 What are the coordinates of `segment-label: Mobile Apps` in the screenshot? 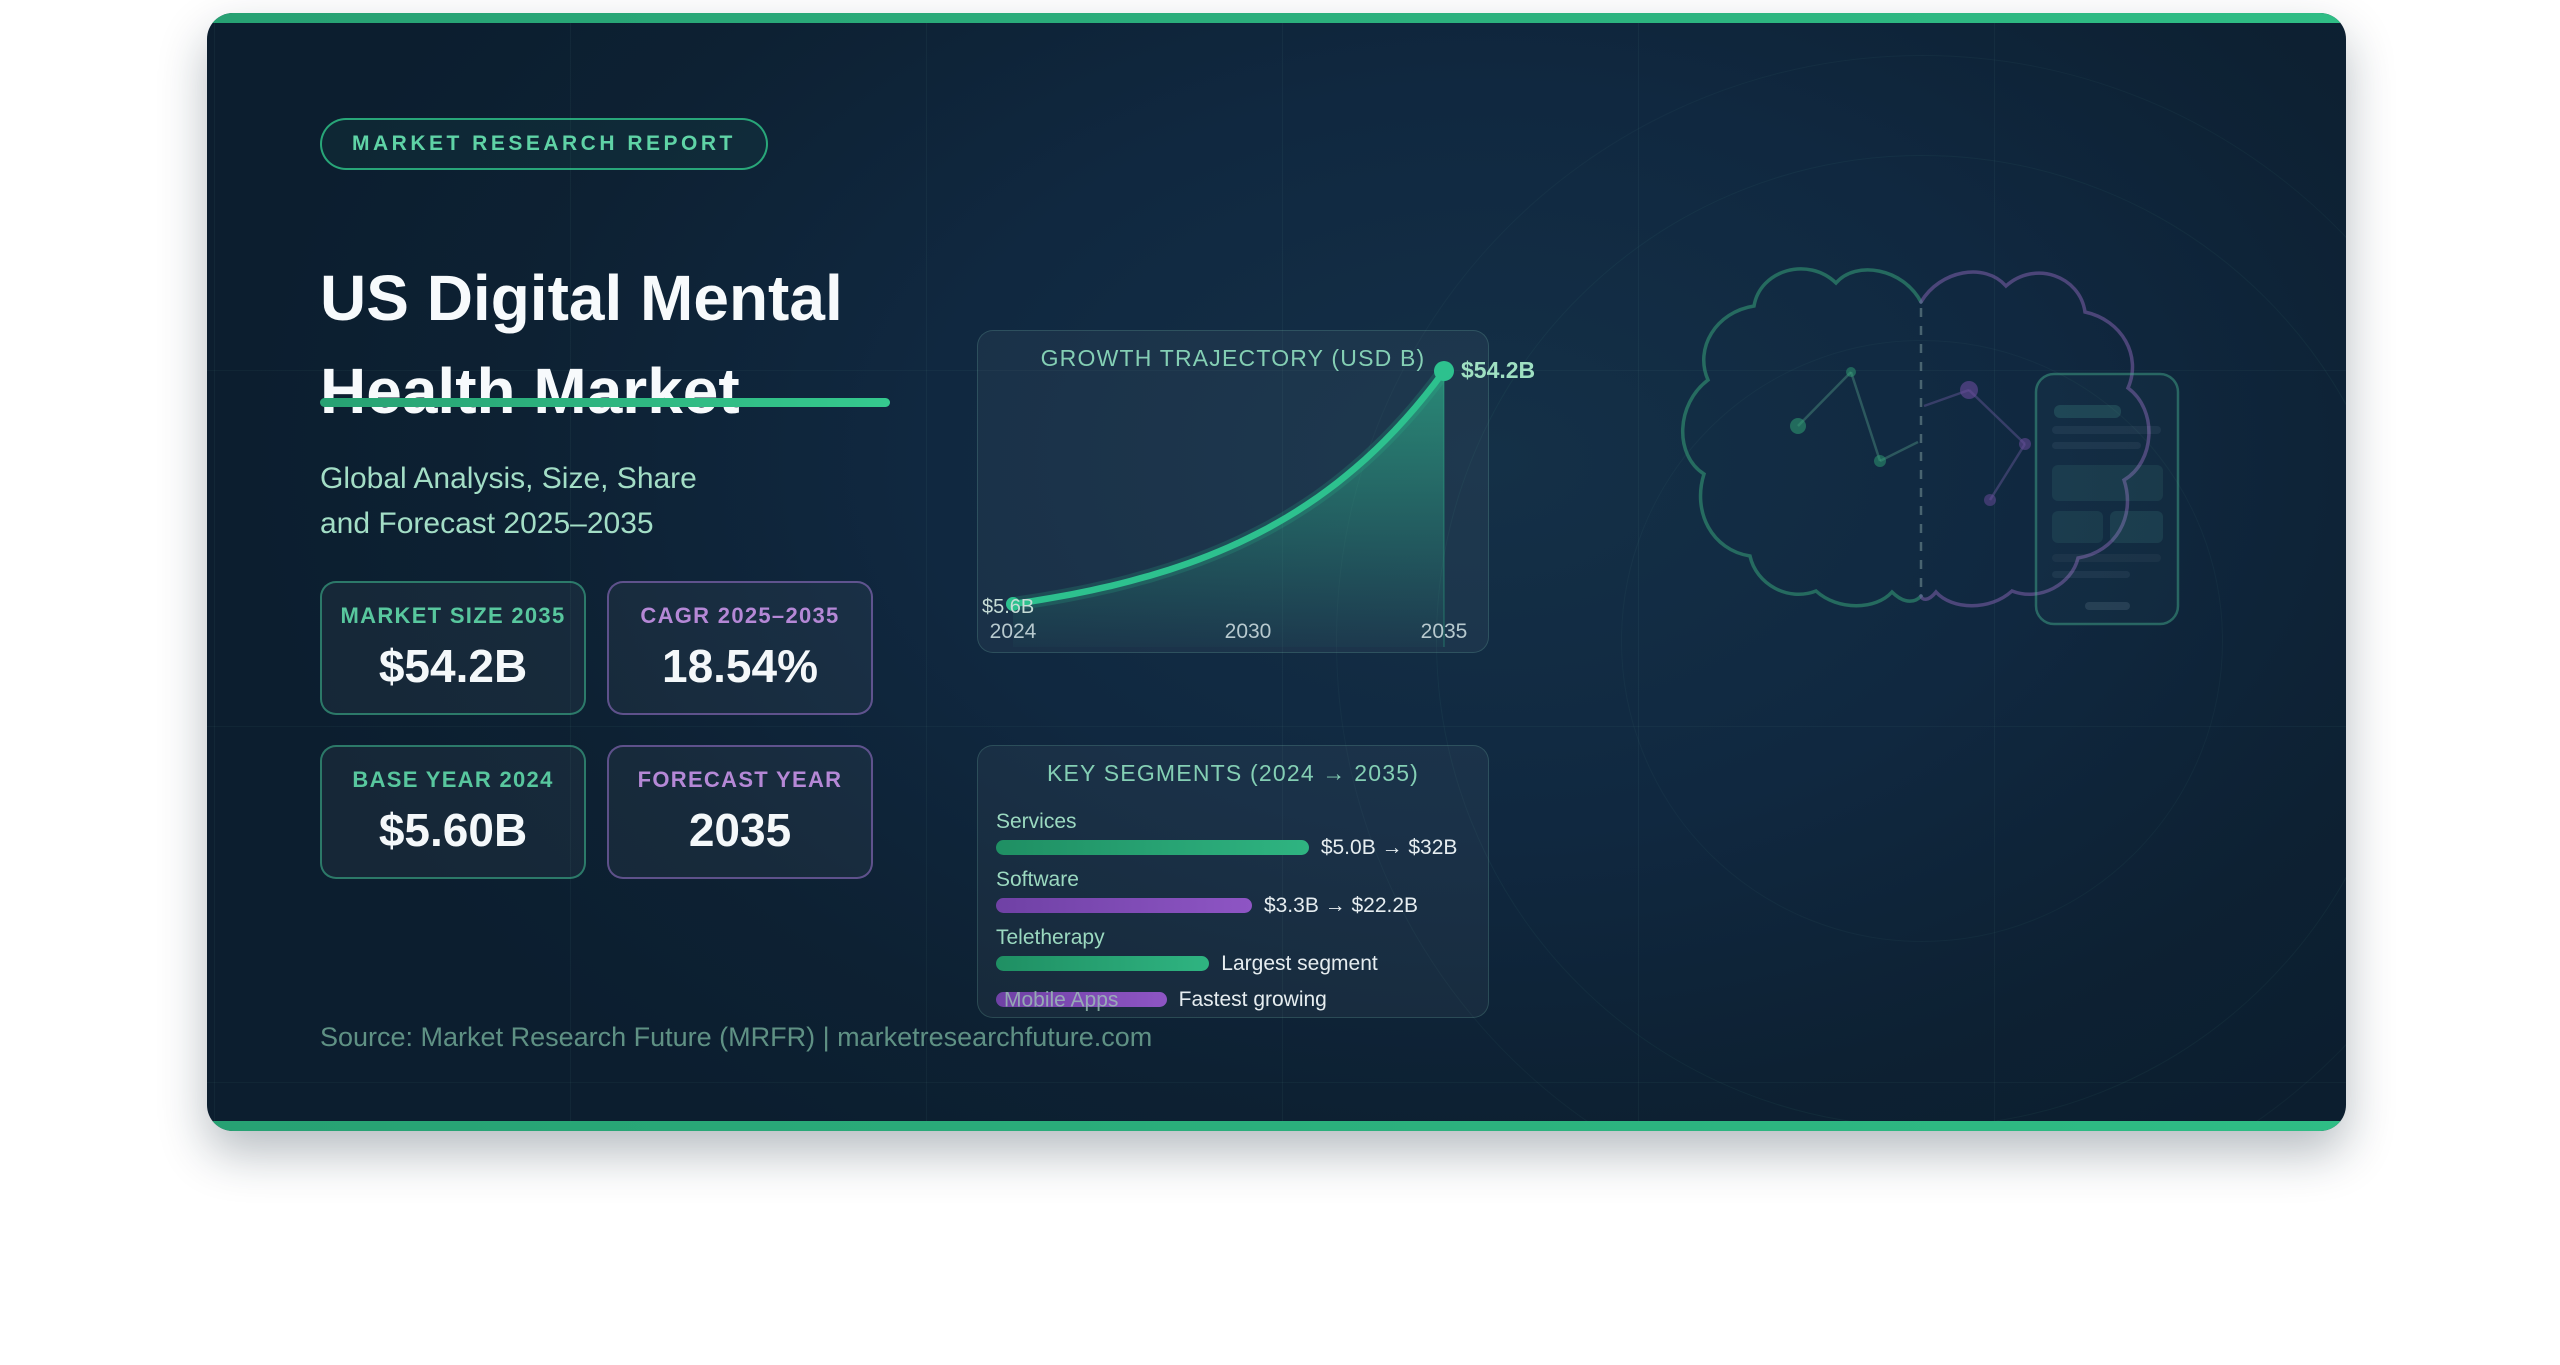 It's located at (1061, 999).